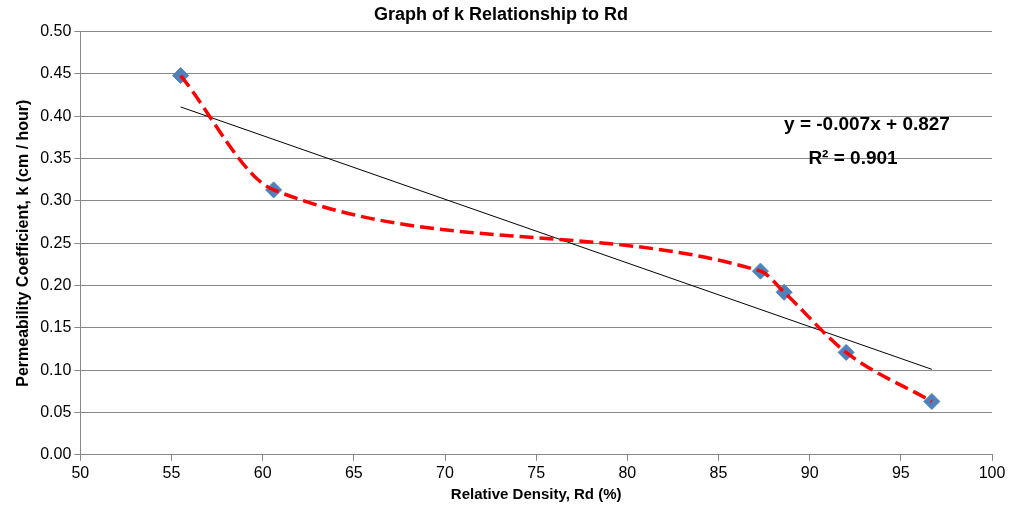  I want to click on y-tick-label: 0.15, so click(56, 327).